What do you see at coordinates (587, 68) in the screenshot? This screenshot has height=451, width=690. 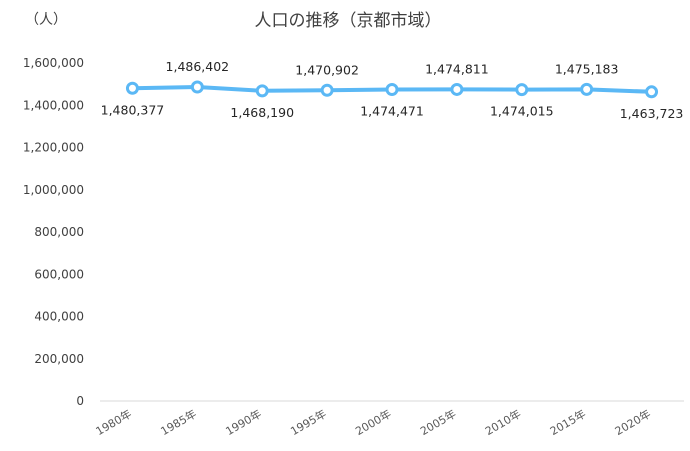 I see `data-label: 1,475,183` at bounding box center [587, 68].